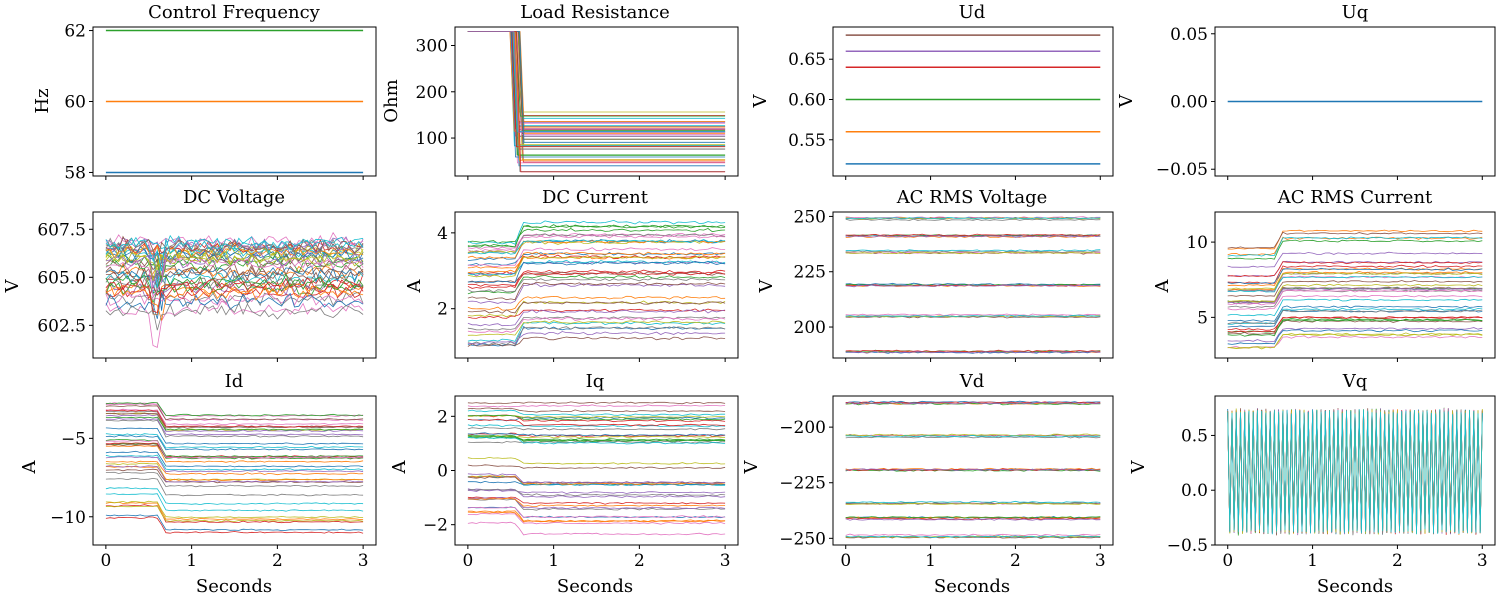 The height and width of the screenshot is (600, 1500). I want to click on y-tick-label: 605.0, so click(61, 278).